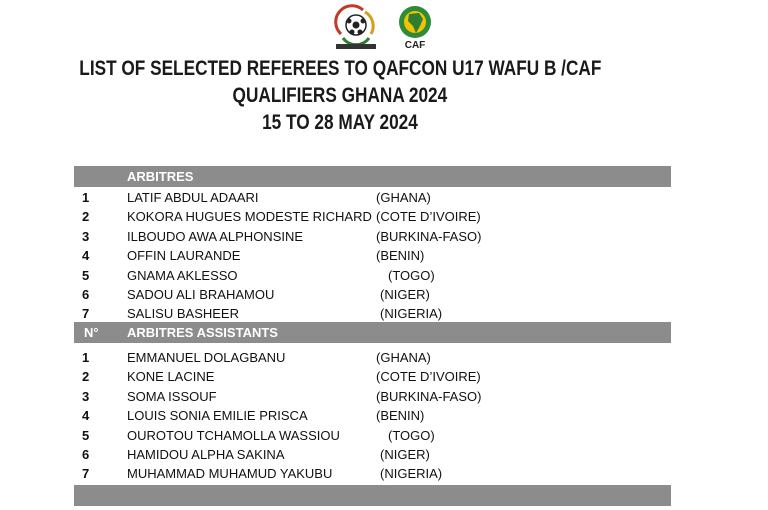  I want to click on document-title-line-3: 15 TO 28 MAY 2024, so click(340, 122).